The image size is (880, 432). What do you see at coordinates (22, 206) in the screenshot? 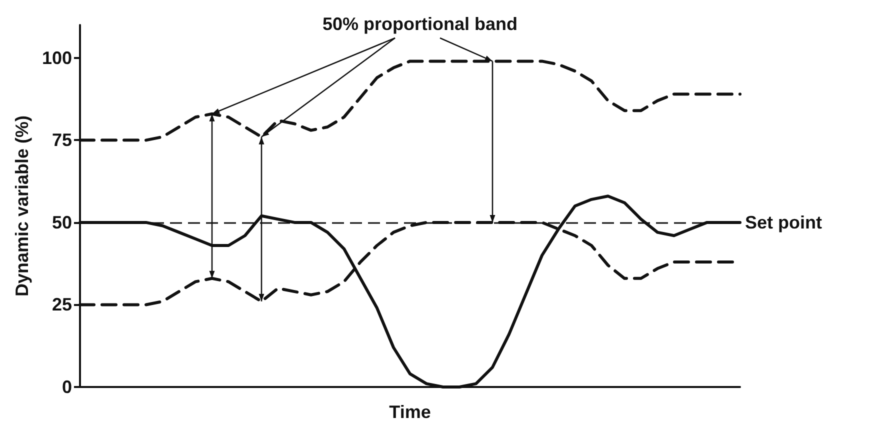
I see `y-axis-title: Dynamic variable (%)` at bounding box center [22, 206].